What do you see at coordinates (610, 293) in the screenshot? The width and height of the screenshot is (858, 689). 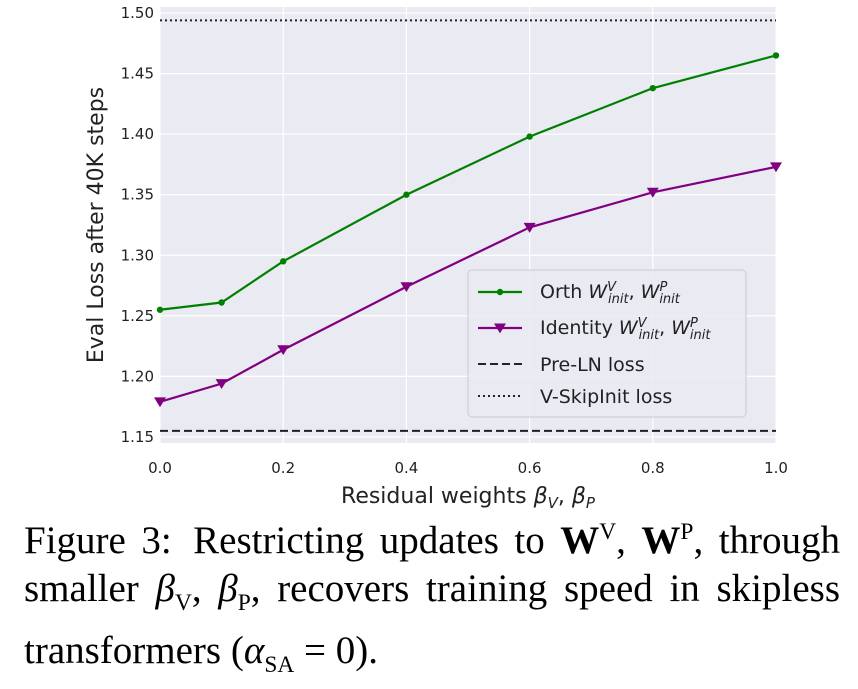 I see `legend-label: Orth WV init, WP init` at bounding box center [610, 293].